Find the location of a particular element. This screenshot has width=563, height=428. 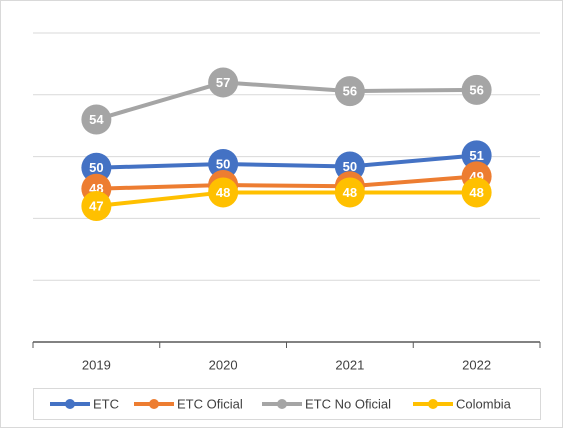

legend-box is located at coordinates (287, 404).